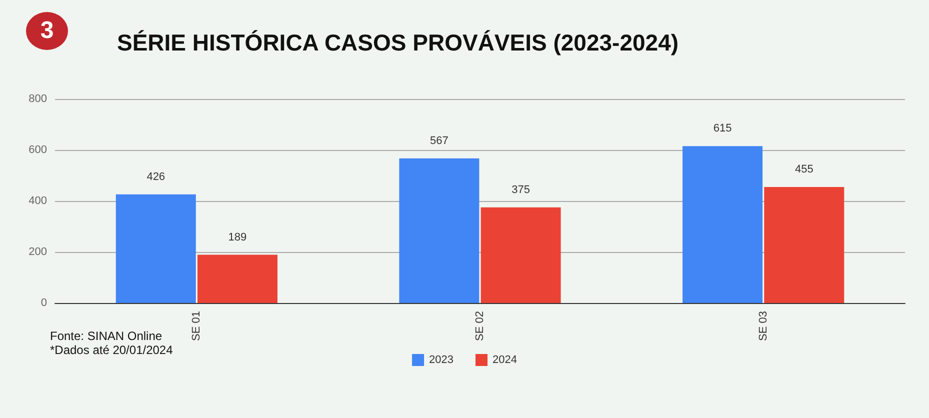  I want to click on data-label: 567, so click(439, 140).